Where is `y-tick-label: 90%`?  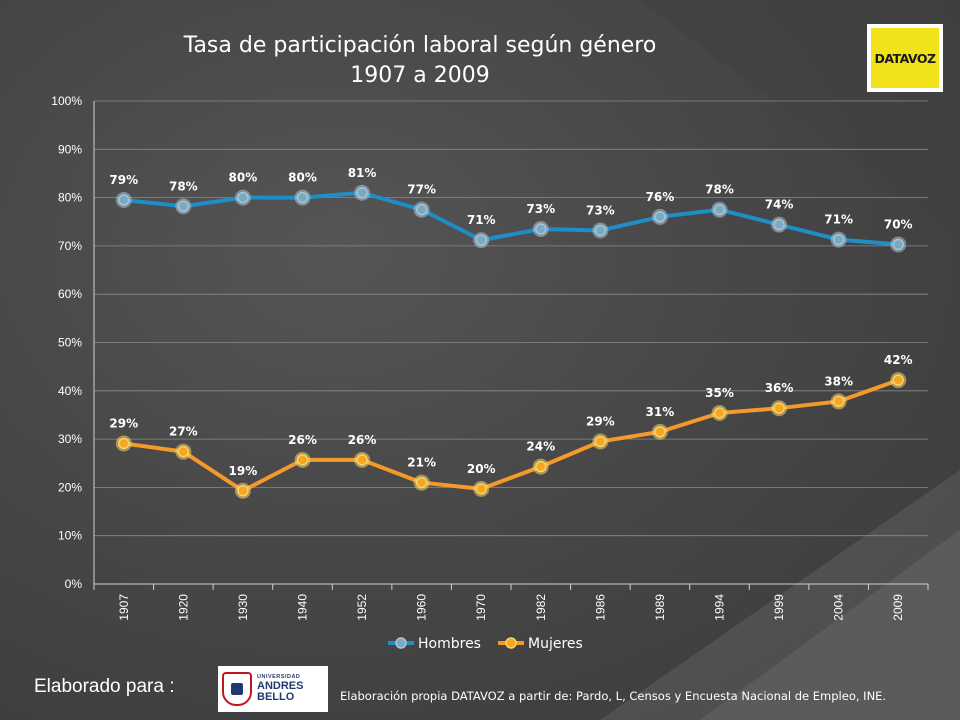
y-tick-label: 90% is located at coordinates (70, 149).